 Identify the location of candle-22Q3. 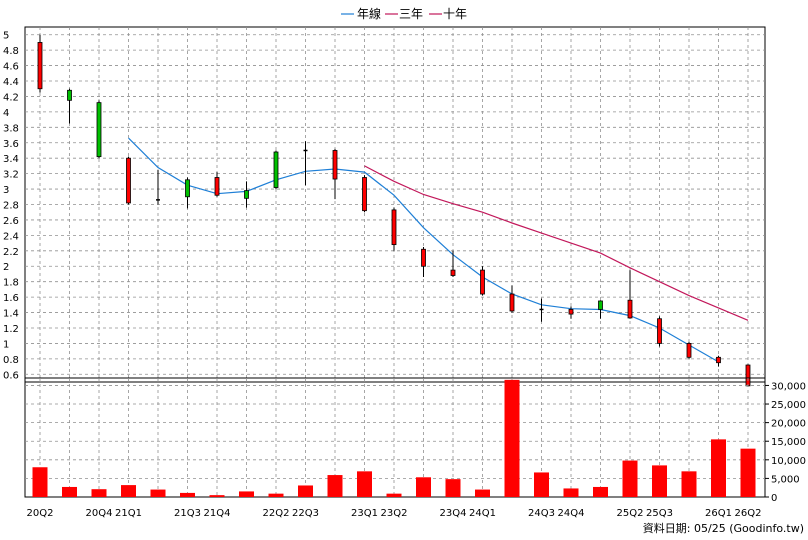
(305, 163).